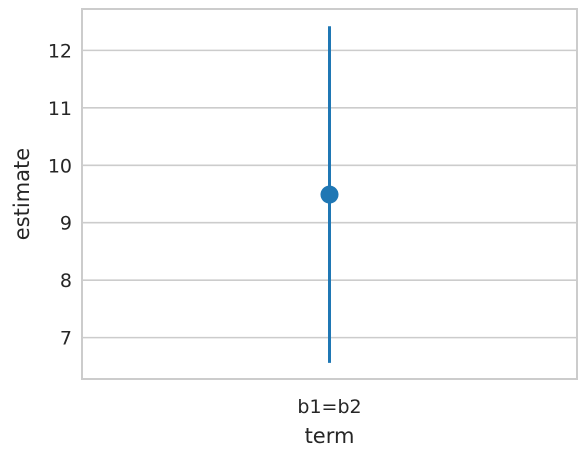  Describe the element at coordinates (60, 109) in the screenshot. I see `y-tick-label-11: 11` at that location.